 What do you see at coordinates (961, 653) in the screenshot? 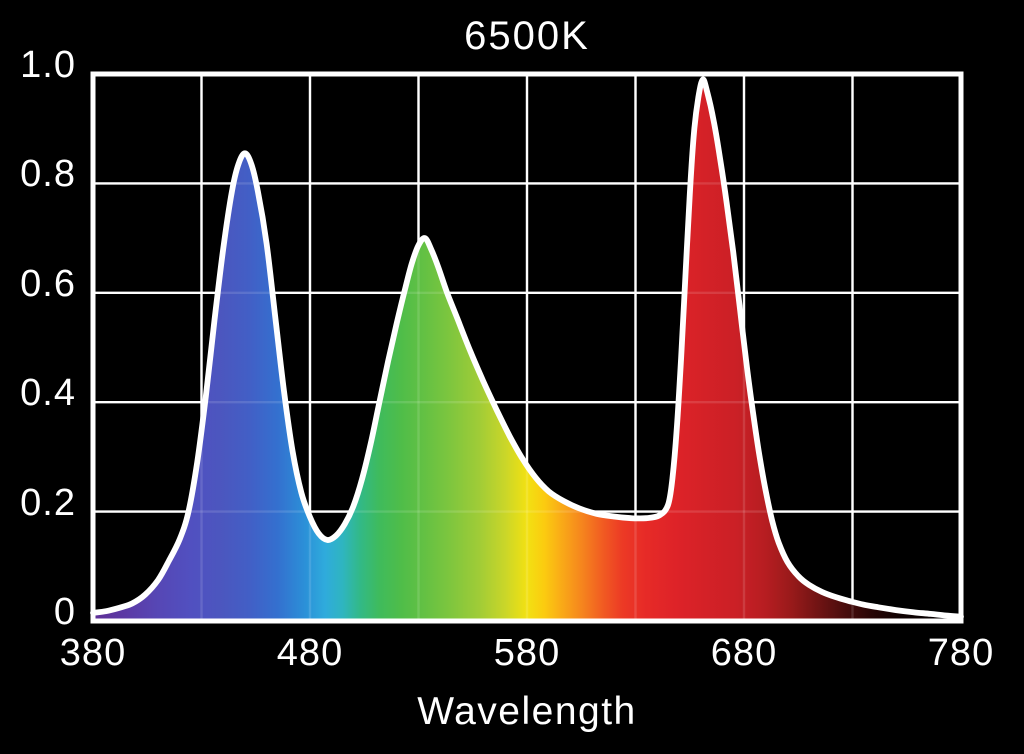
I see `x-axis-tick-label-780: 780` at bounding box center [961, 653].